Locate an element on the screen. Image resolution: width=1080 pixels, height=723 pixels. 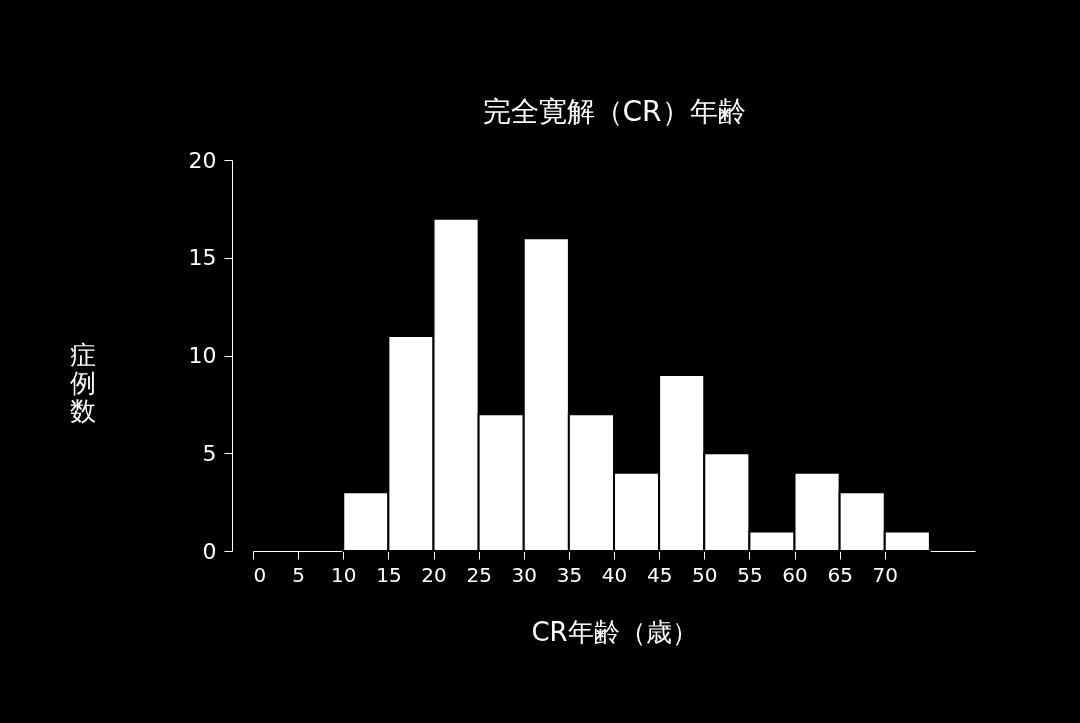
y-tick-label: 10 is located at coordinates (202, 355).